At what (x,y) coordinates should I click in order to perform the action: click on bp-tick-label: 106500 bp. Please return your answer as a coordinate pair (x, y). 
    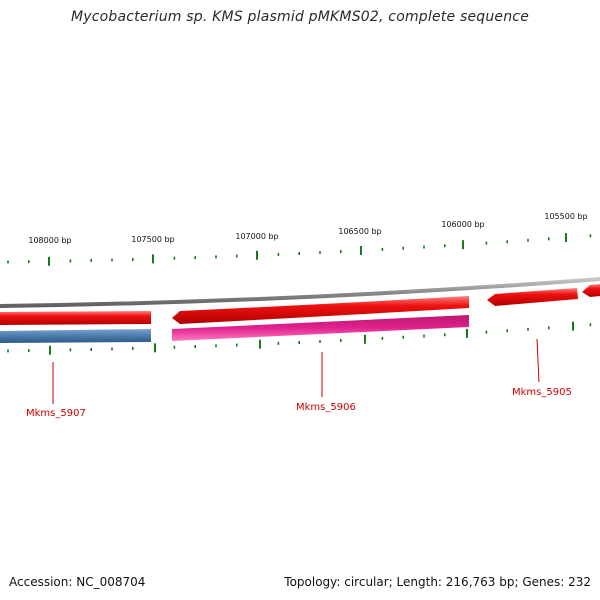
    Looking at the image, I should click on (359, 231).